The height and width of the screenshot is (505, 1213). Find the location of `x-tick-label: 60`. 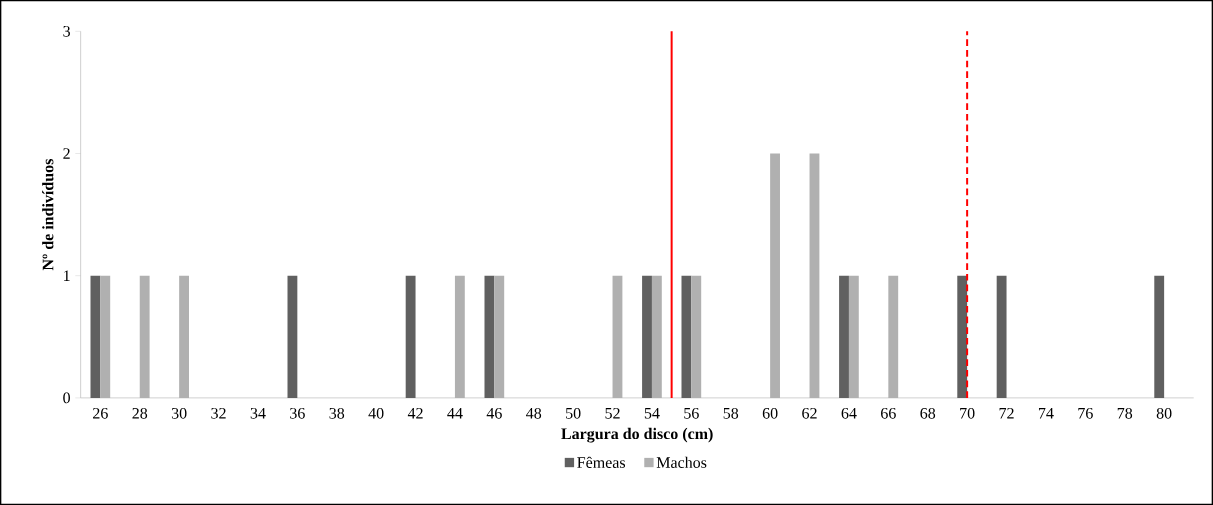

x-tick-label: 60 is located at coordinates (770, 413).